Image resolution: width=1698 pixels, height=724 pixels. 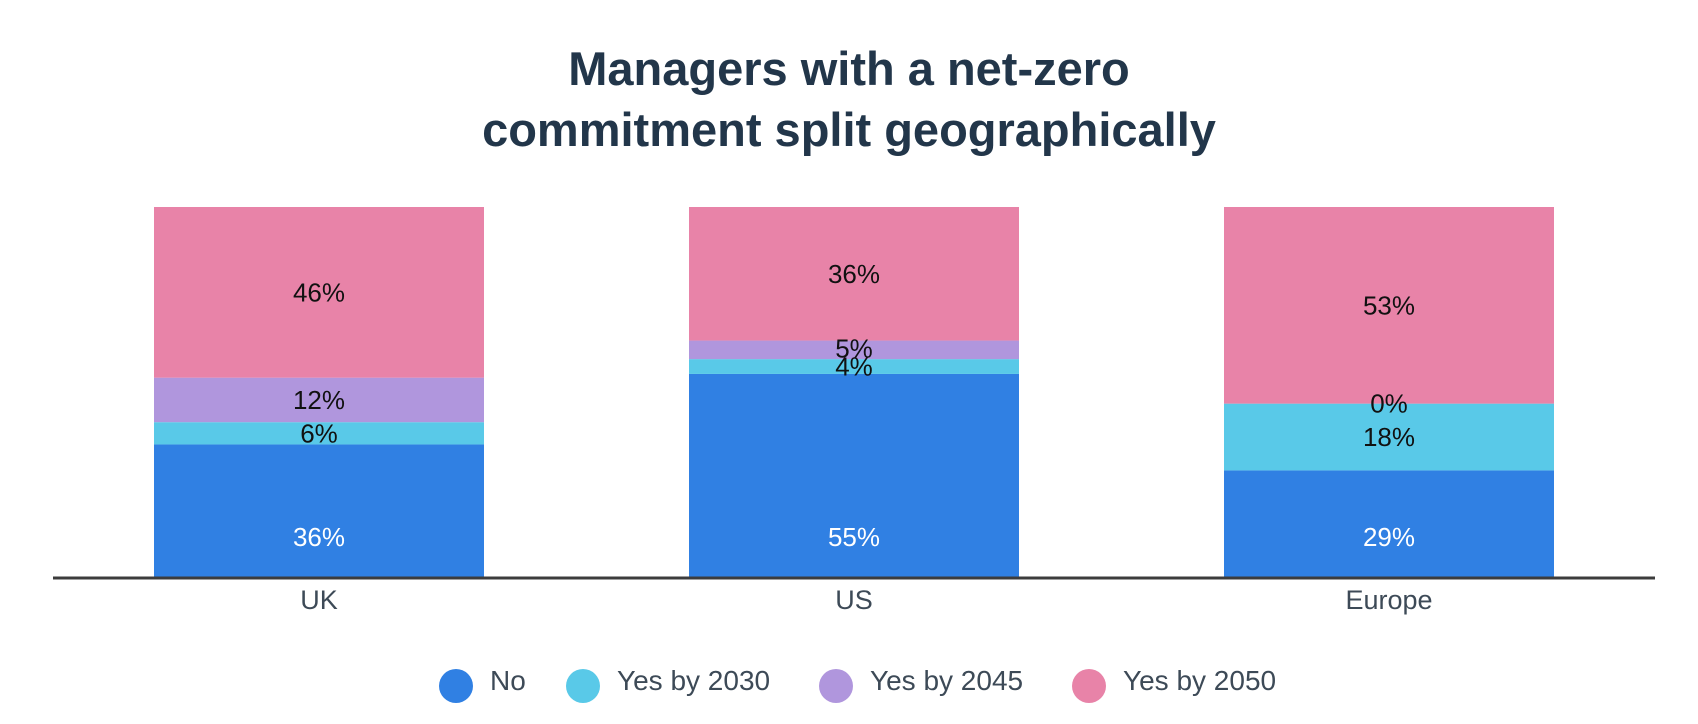 I want to click on data-label-us-series-2: 5%, so click(x=854, y=349).